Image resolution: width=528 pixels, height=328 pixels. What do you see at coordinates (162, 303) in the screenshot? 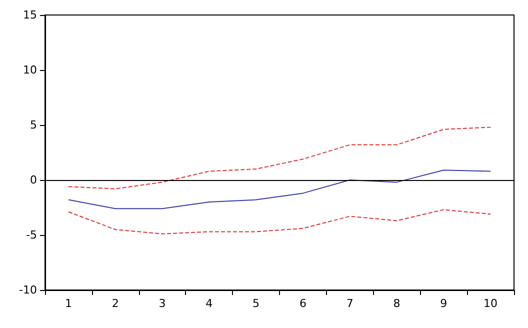
I see `x-tick-label: 3` at bounding box center [162, 303].